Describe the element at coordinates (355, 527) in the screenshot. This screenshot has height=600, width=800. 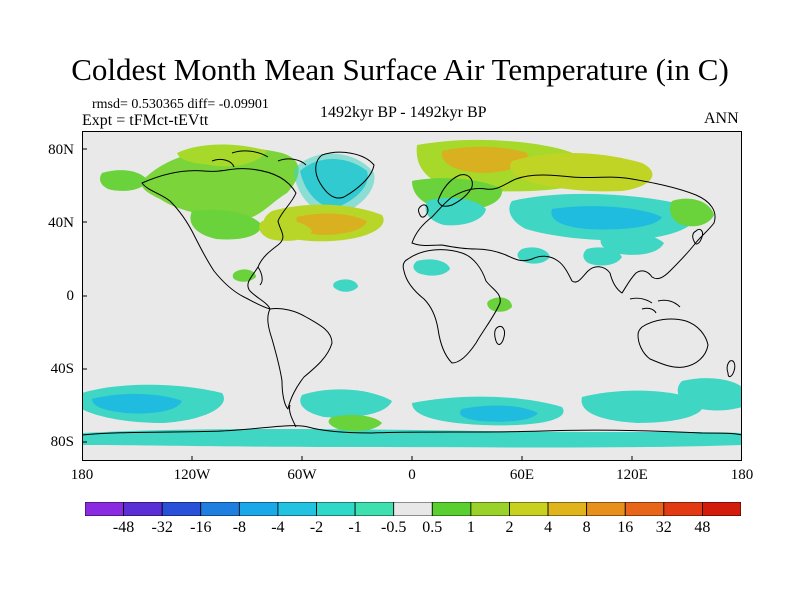
I see `colorbar-label-6: -1` at that location.